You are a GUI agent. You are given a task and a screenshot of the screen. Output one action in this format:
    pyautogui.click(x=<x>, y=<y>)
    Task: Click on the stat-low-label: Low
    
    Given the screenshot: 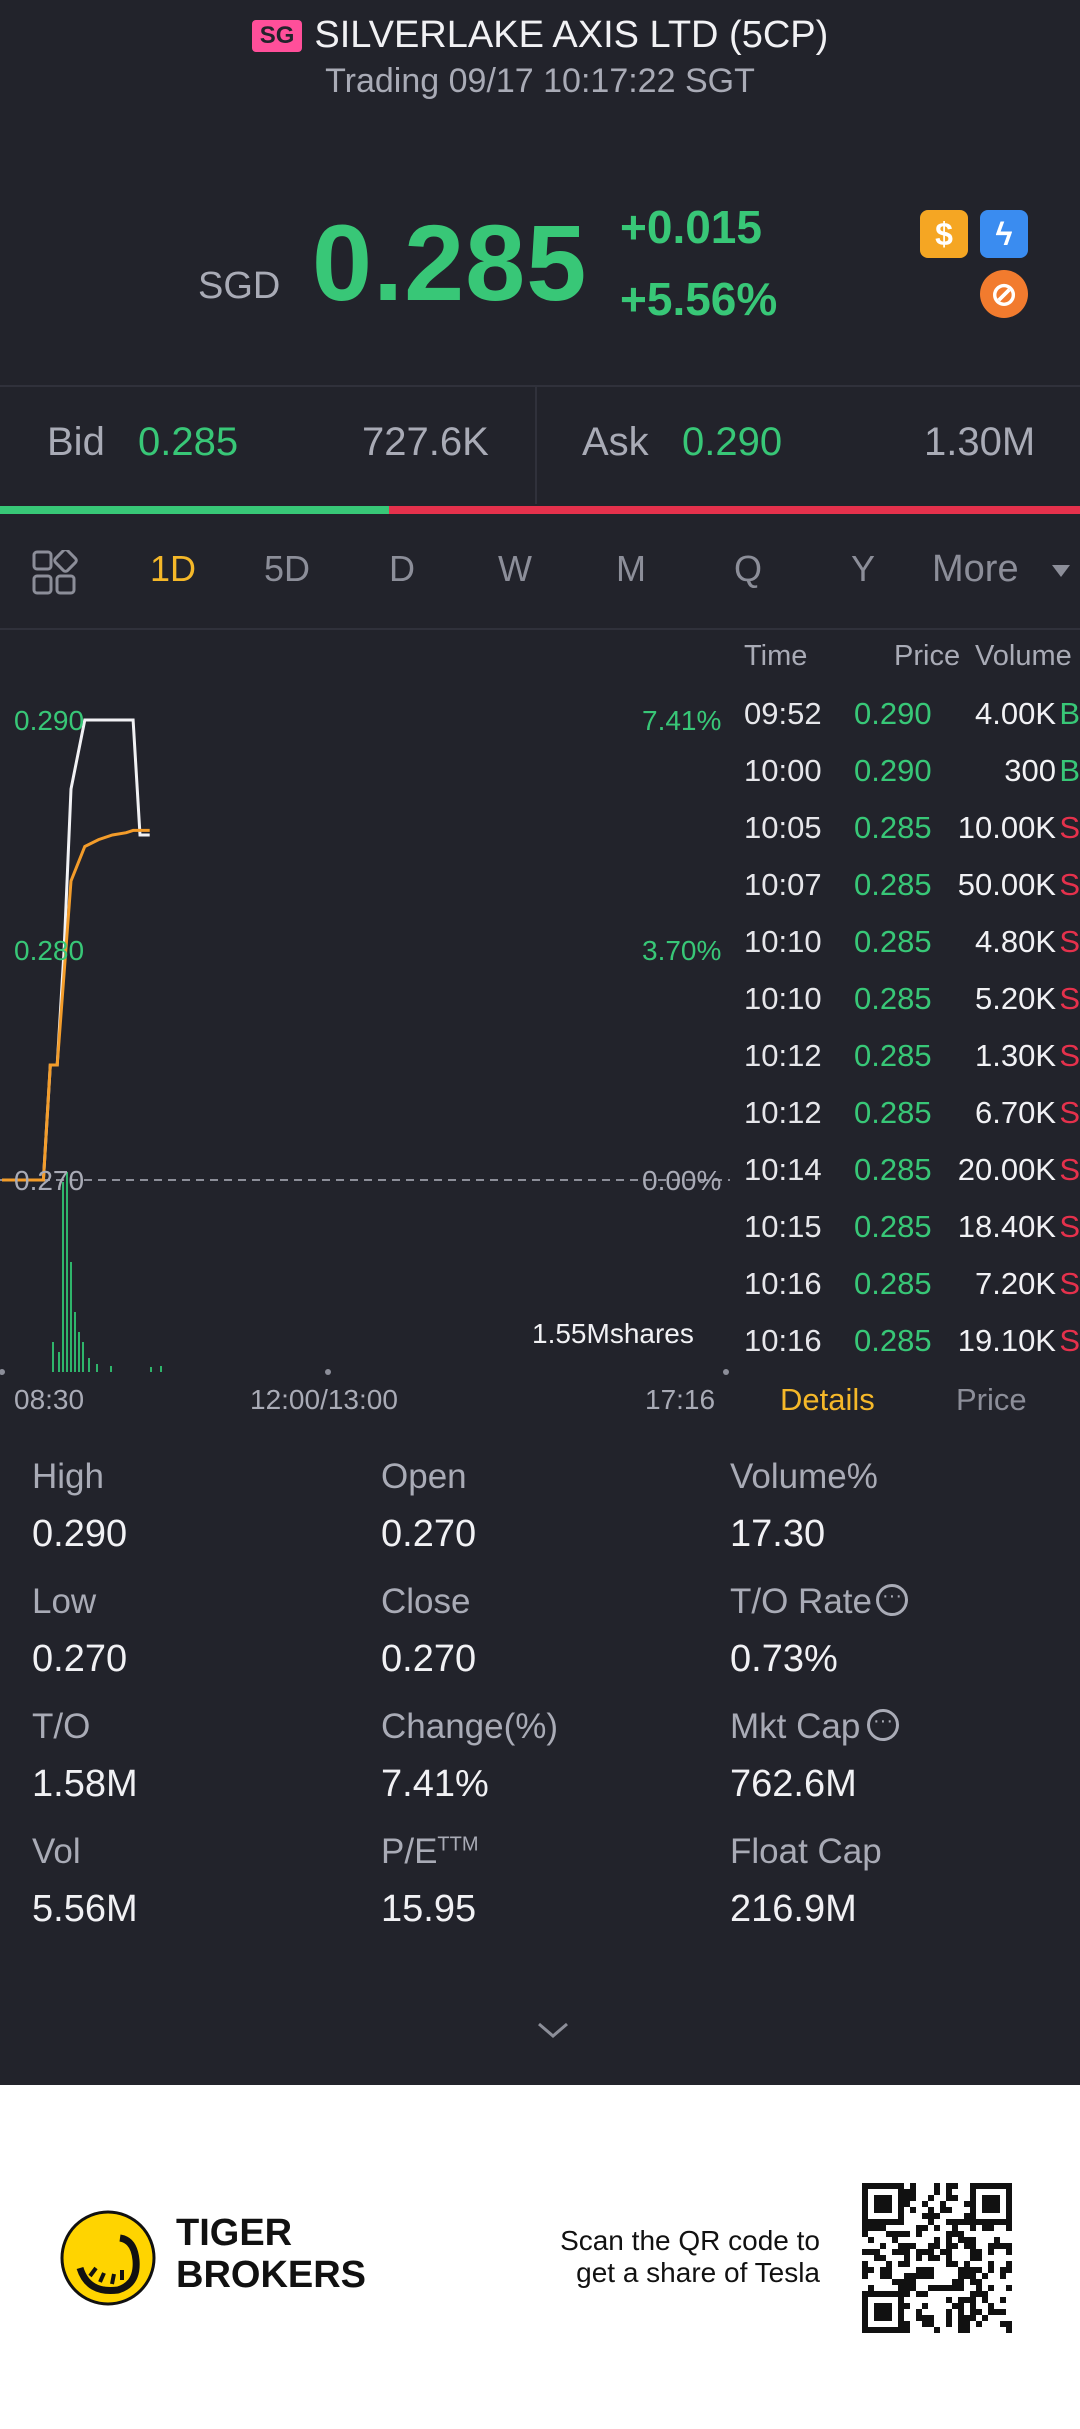 What is the action you would take?
    pyautogui.click(x=64, y=1601)
    